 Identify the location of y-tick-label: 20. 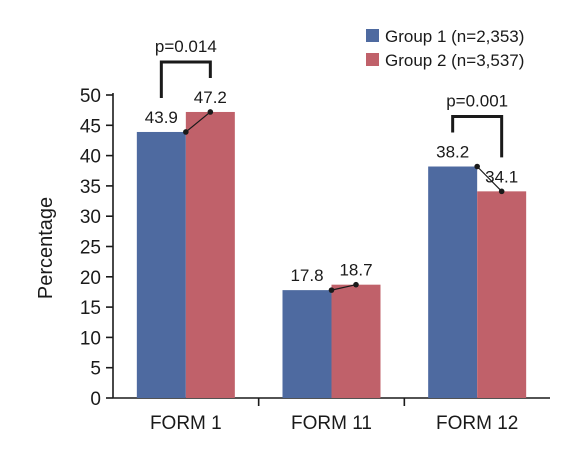
(90, 278).